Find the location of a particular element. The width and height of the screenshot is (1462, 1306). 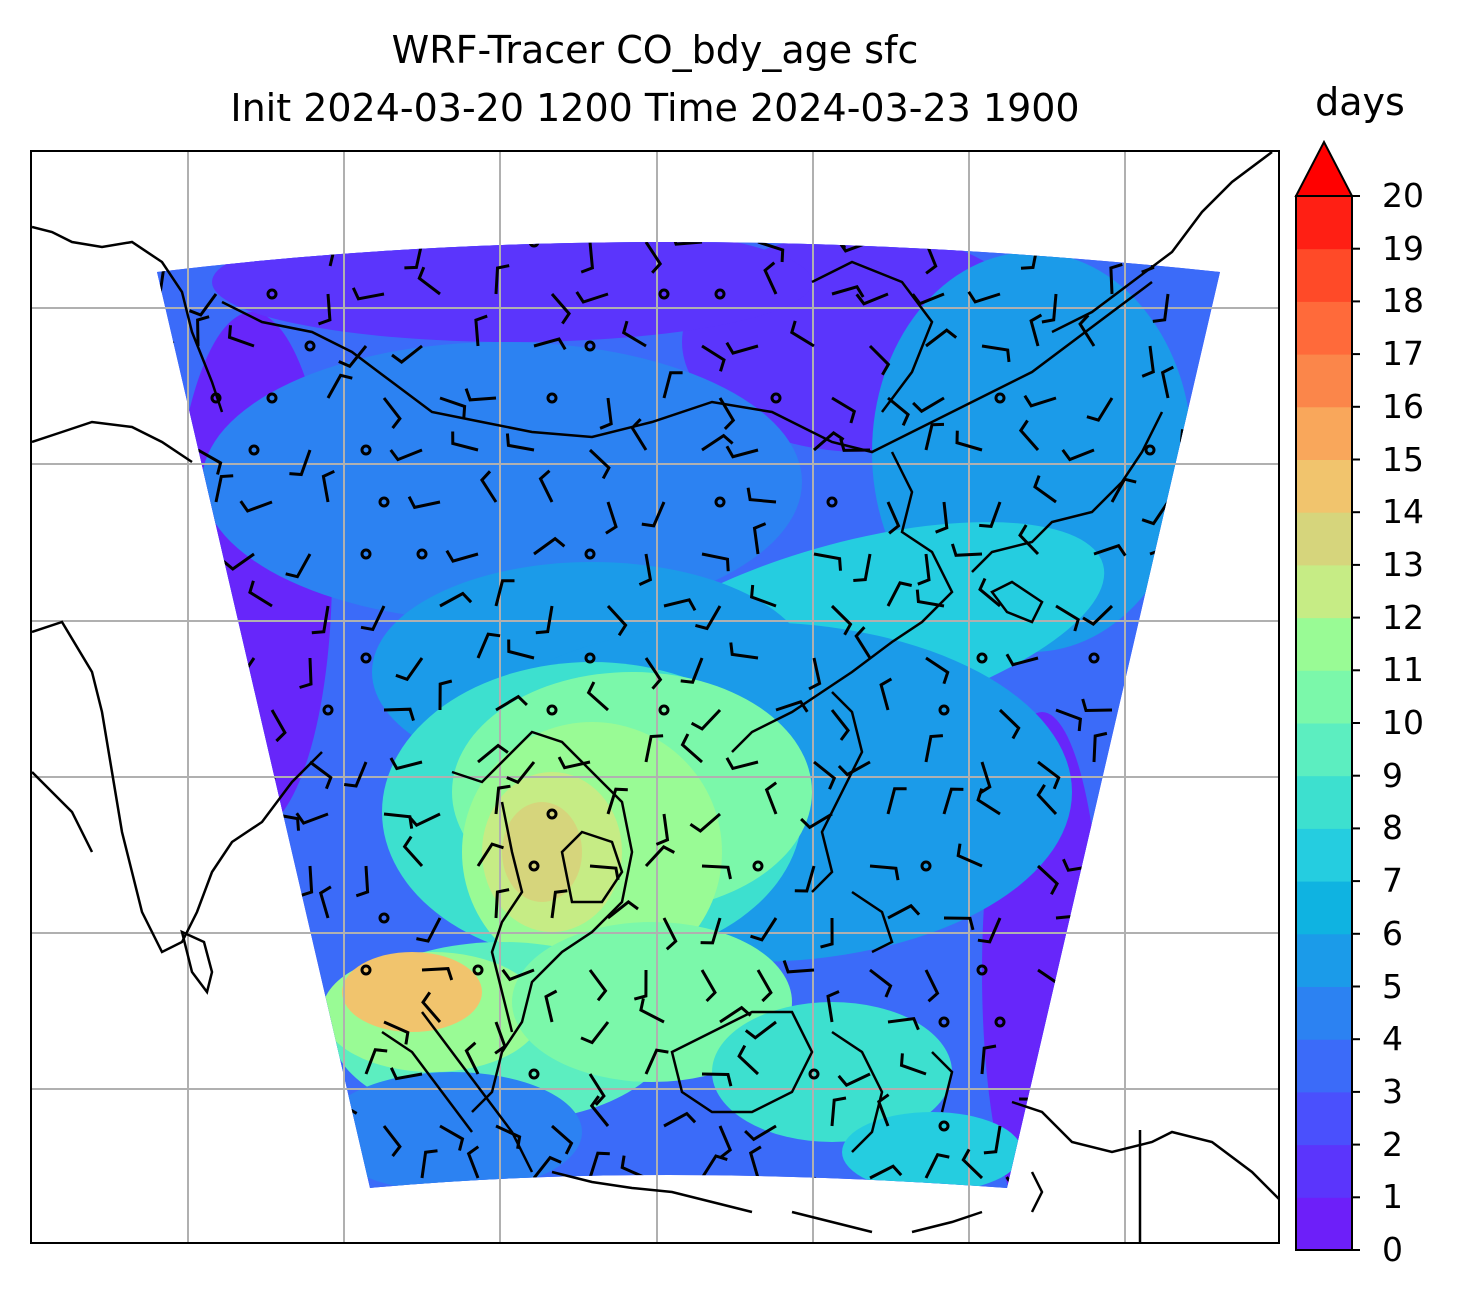

colorbar-tick-label: 3 is located at coordinates (1392, 1091).